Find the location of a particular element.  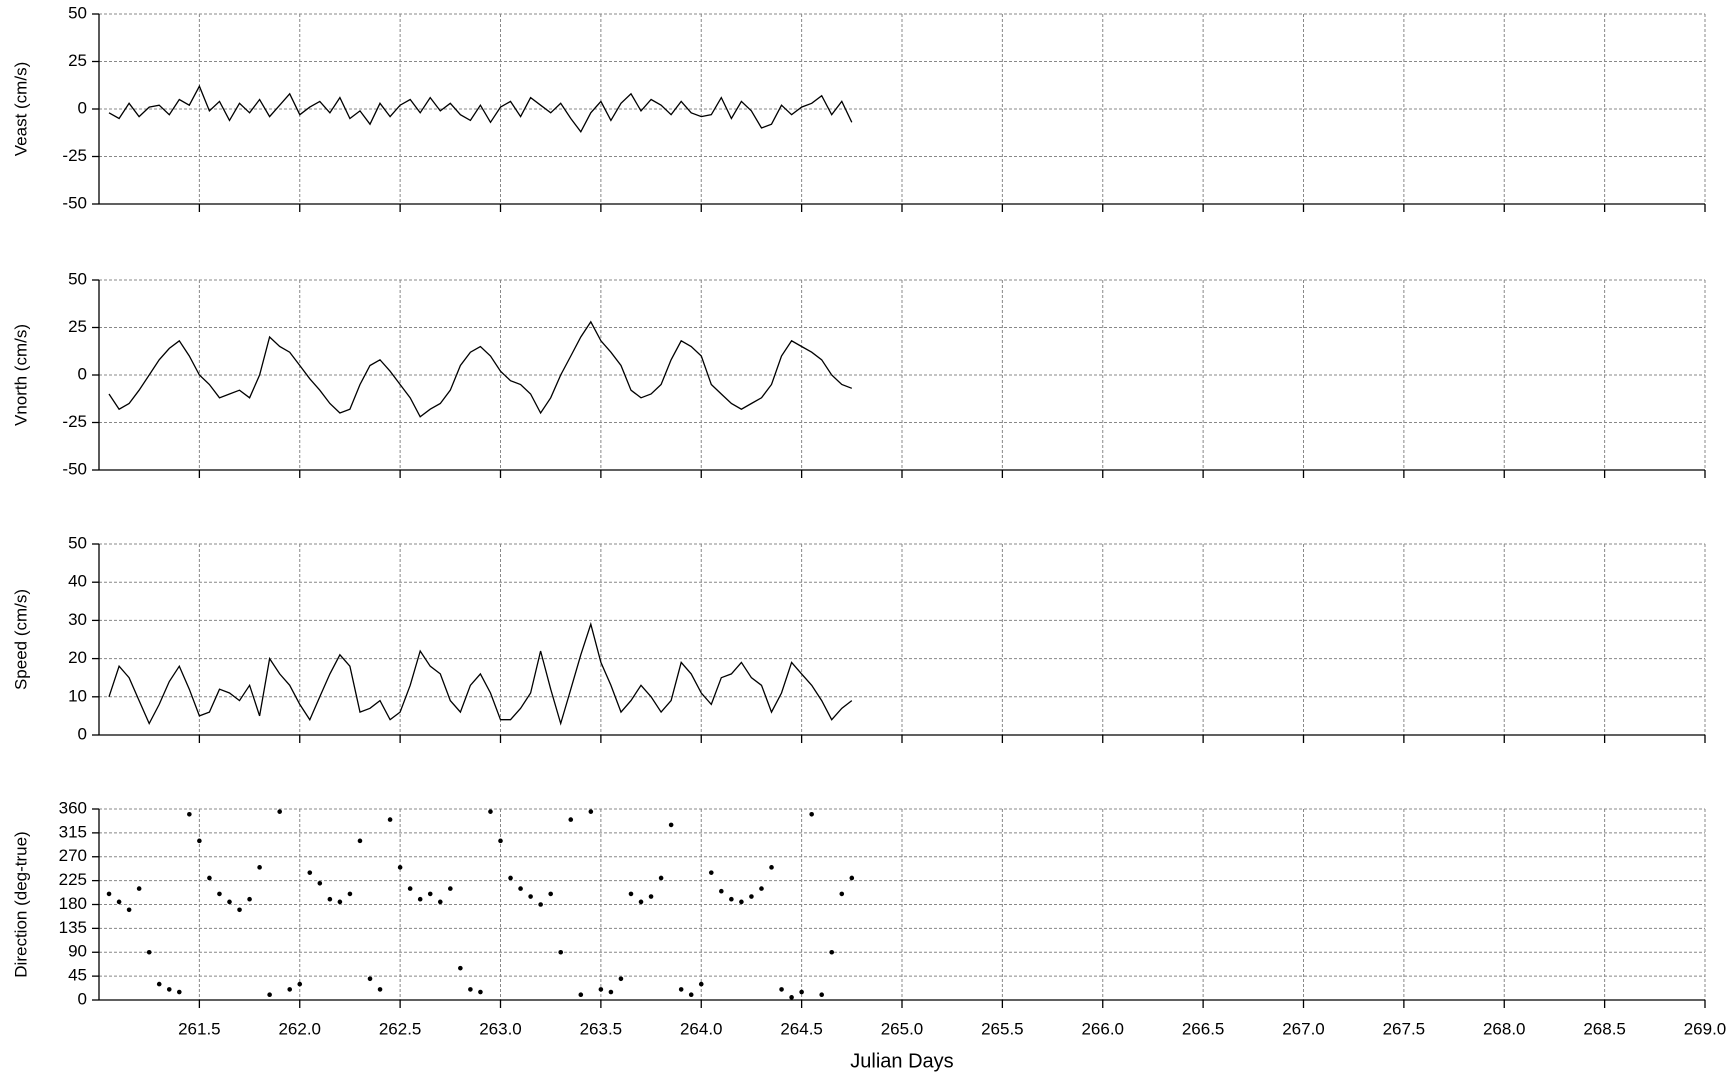

y-tick-label: 180 is located at coordinates (73, 903).